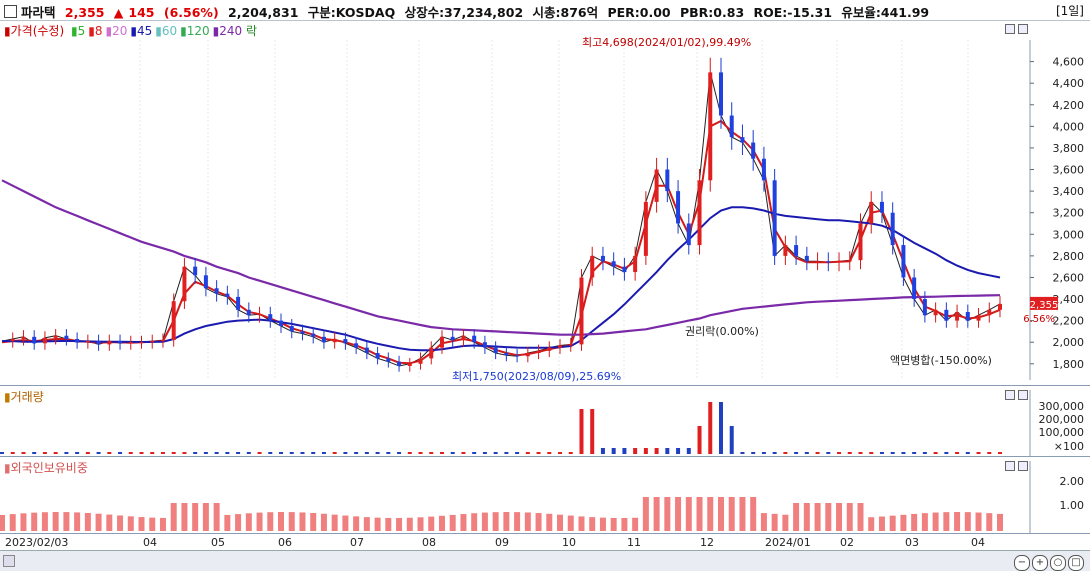 The image size is (1090, 571). I want to click on ma-legend-8: 8, so click(98, 31).